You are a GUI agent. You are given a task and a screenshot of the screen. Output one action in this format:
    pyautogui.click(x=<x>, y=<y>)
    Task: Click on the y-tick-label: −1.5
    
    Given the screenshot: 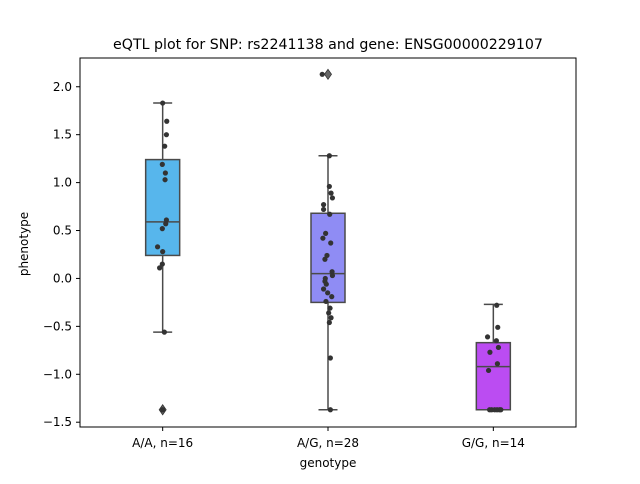 What is the action you would take?
    pyautogui.click(x=57, y=422)
    